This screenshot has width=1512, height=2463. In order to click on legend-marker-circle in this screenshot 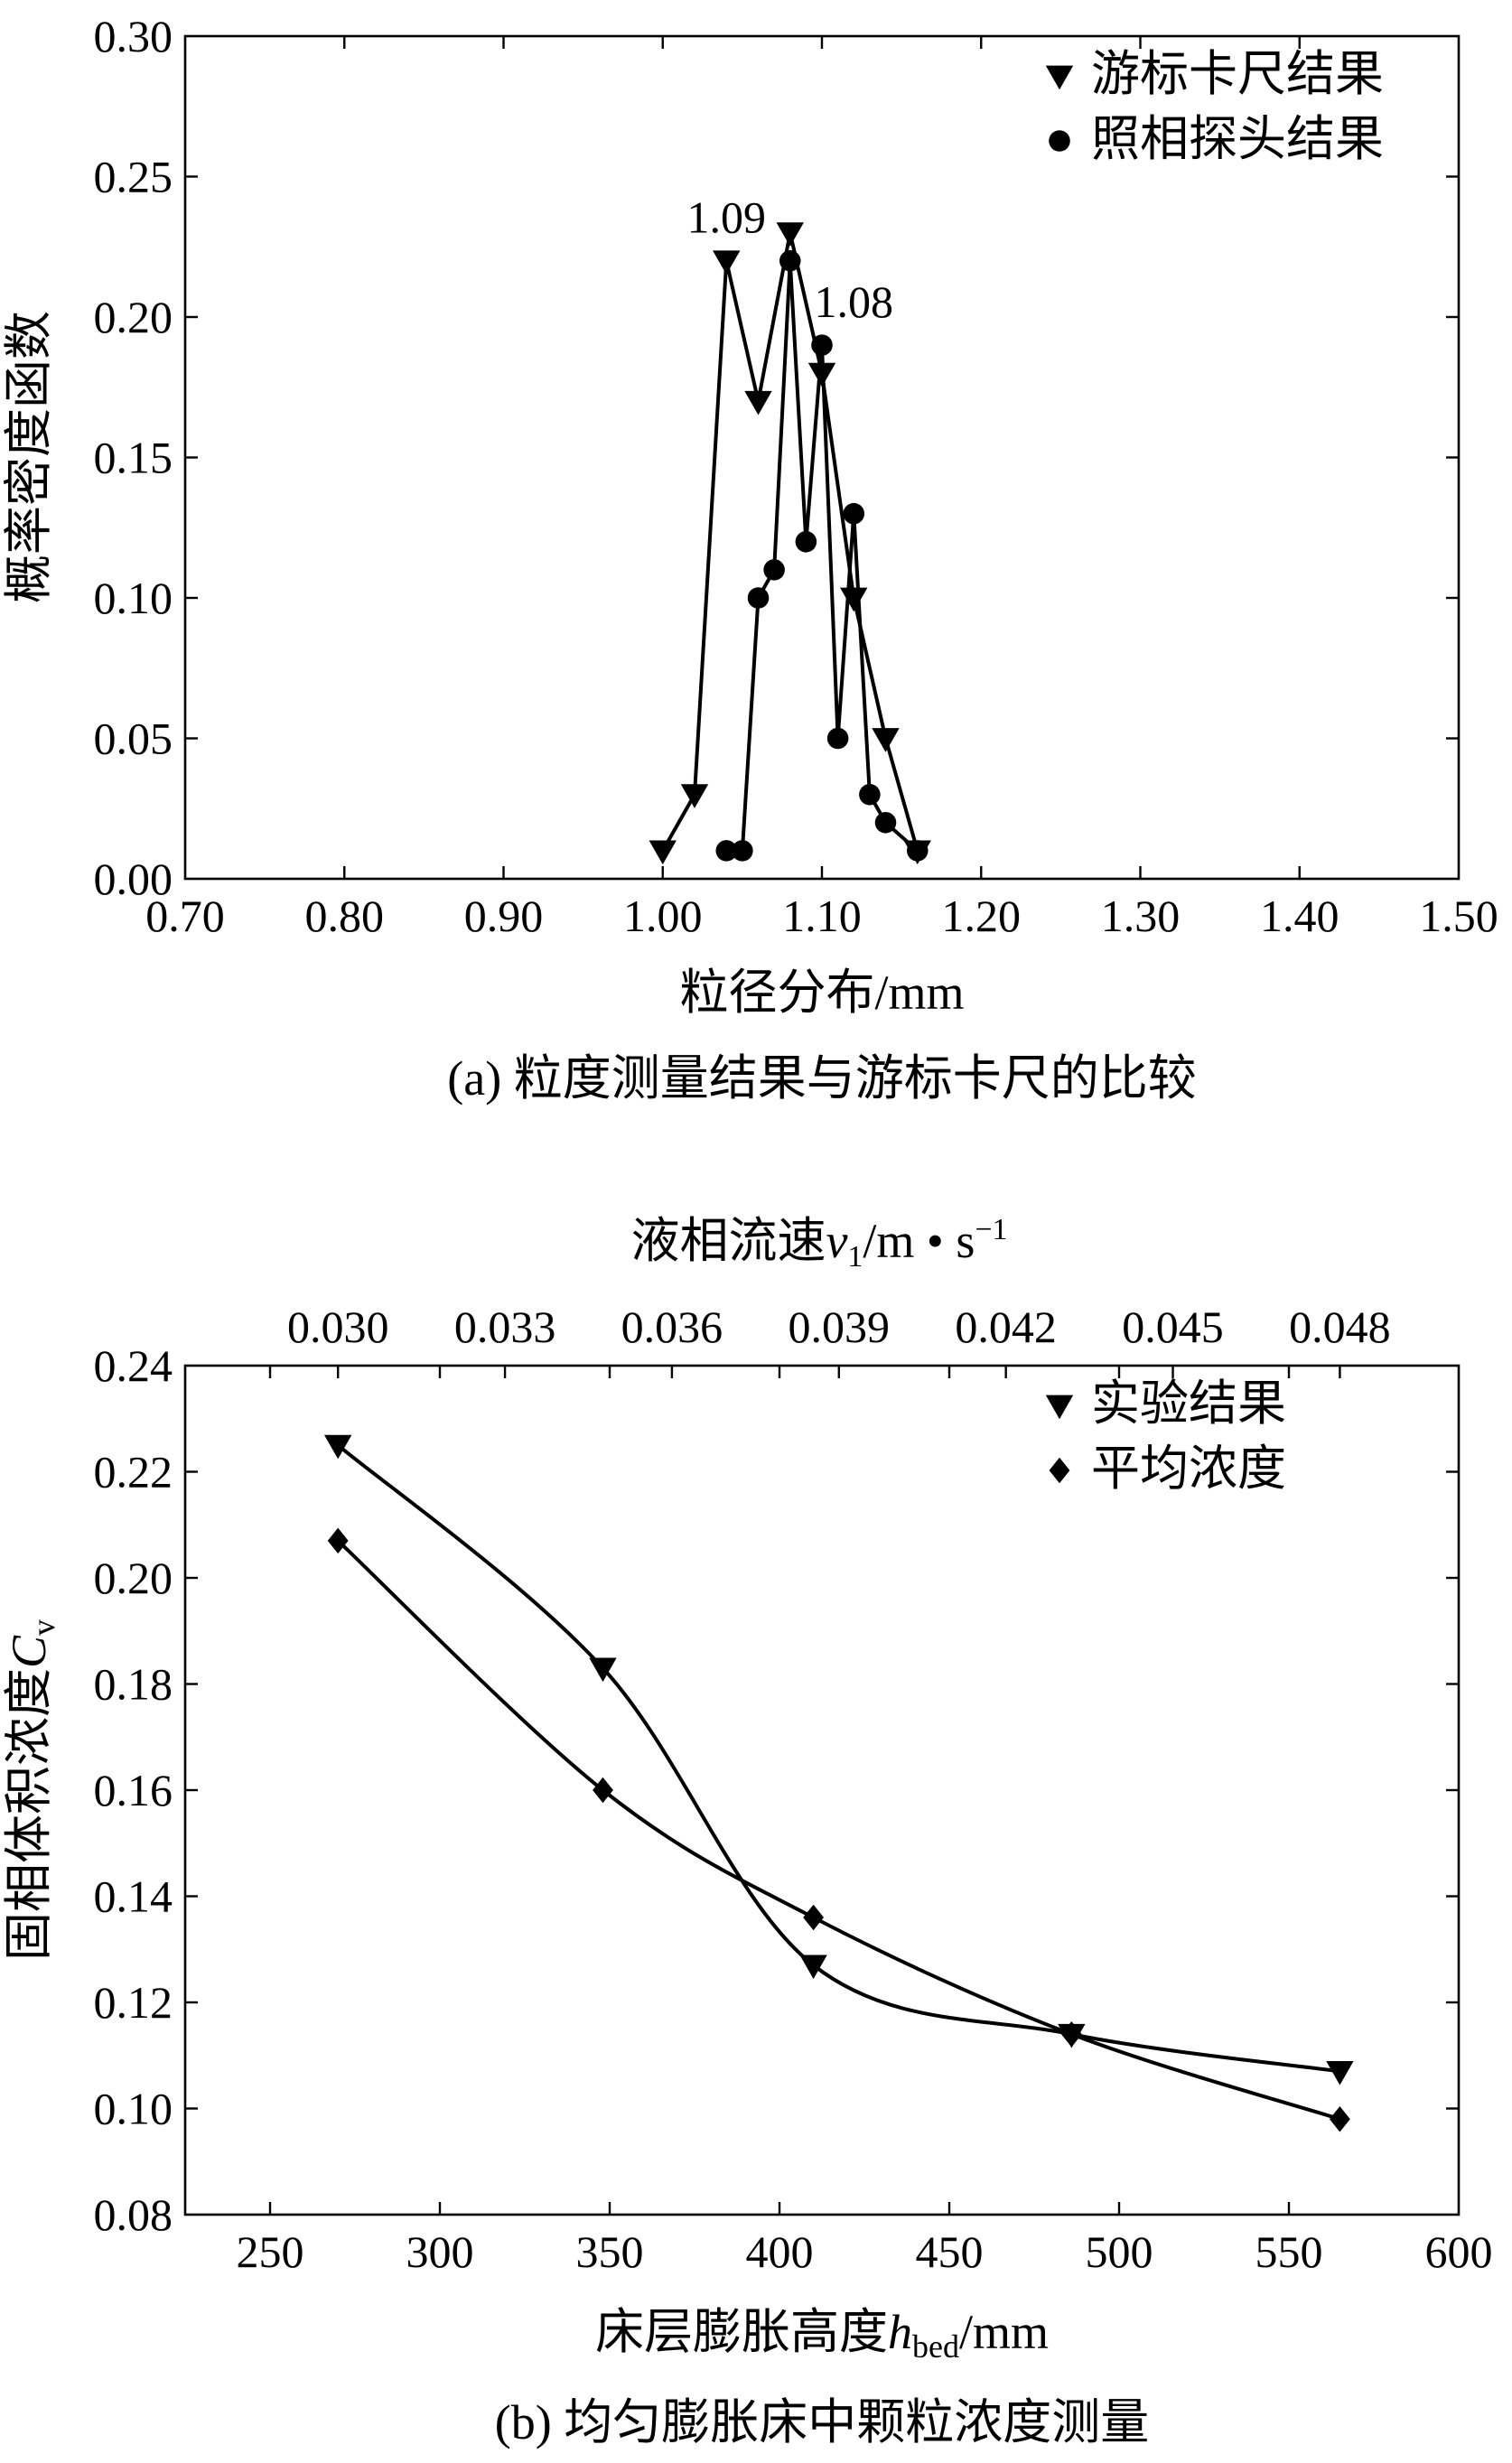, I will do `click(1059, 141)`.